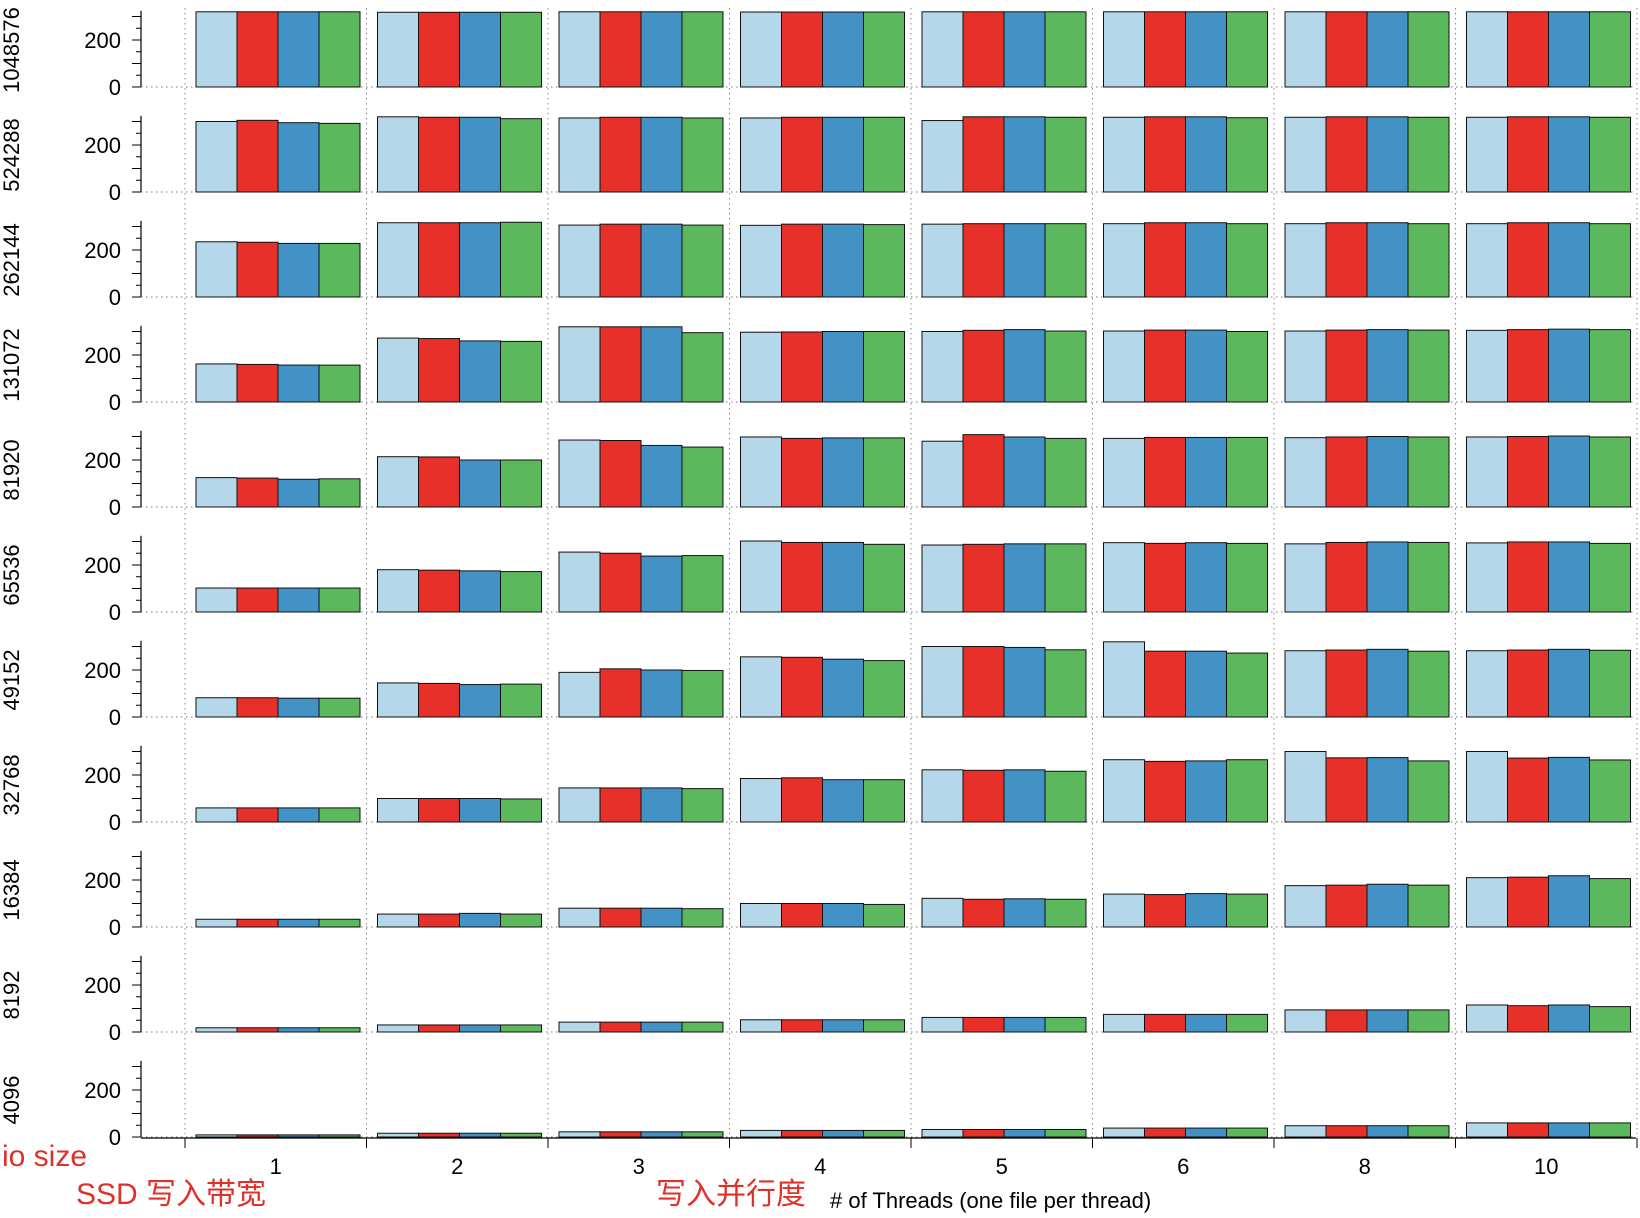 This screenshot has height=1218, width=1640. Describe the element at coordinates (12, 784) in the screenshot. I see `panel-label: 32768` at that location.